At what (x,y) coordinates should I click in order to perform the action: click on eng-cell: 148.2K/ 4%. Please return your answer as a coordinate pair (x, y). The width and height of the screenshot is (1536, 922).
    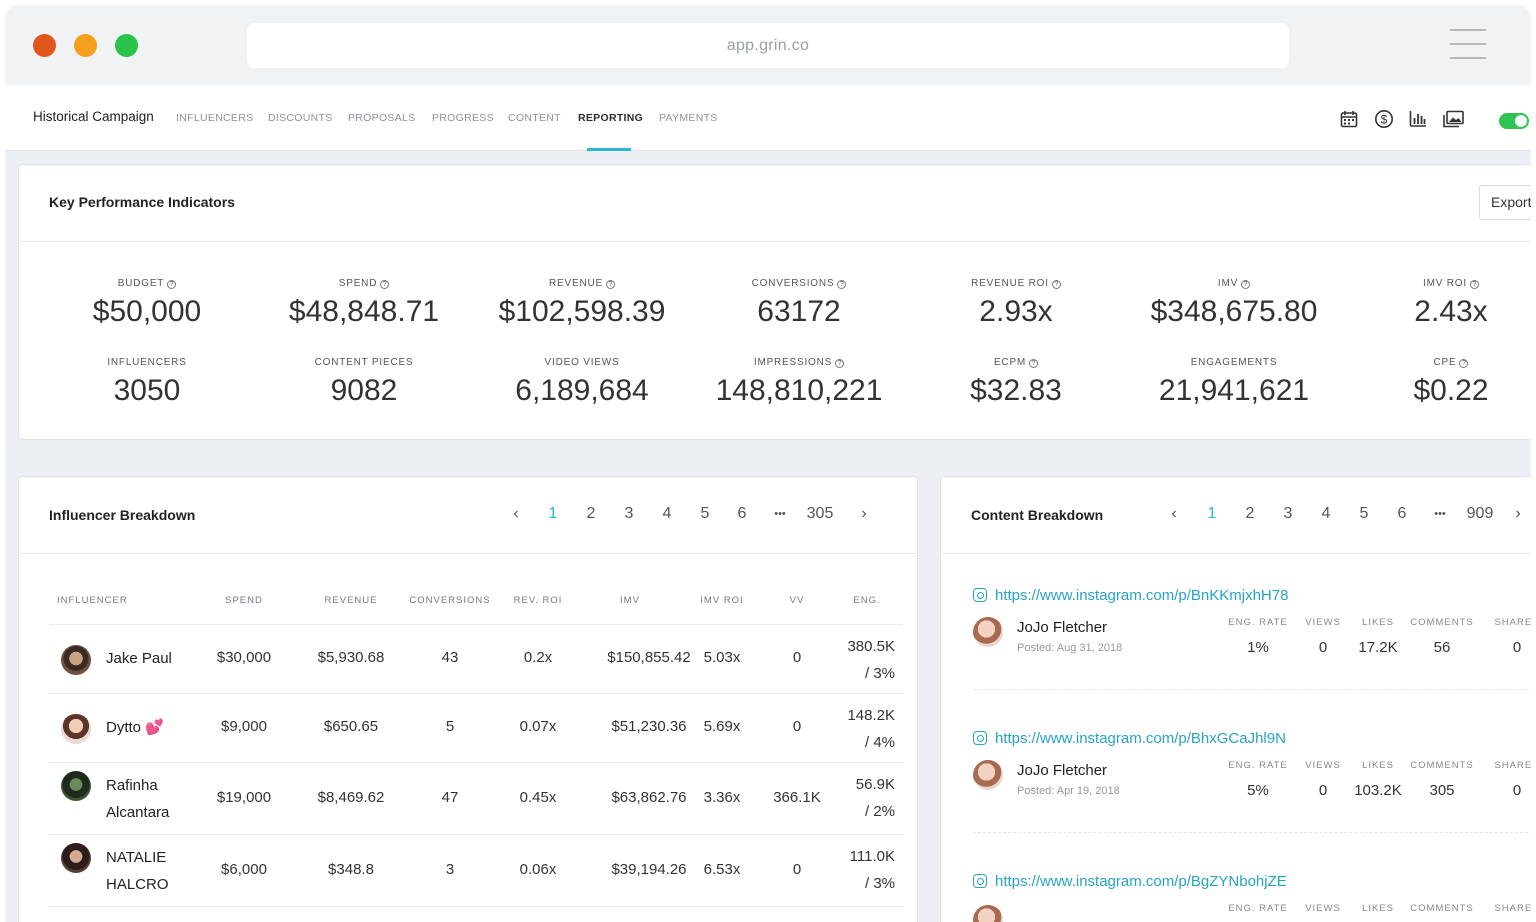
    Looking at the image, I should click on (871, 729).